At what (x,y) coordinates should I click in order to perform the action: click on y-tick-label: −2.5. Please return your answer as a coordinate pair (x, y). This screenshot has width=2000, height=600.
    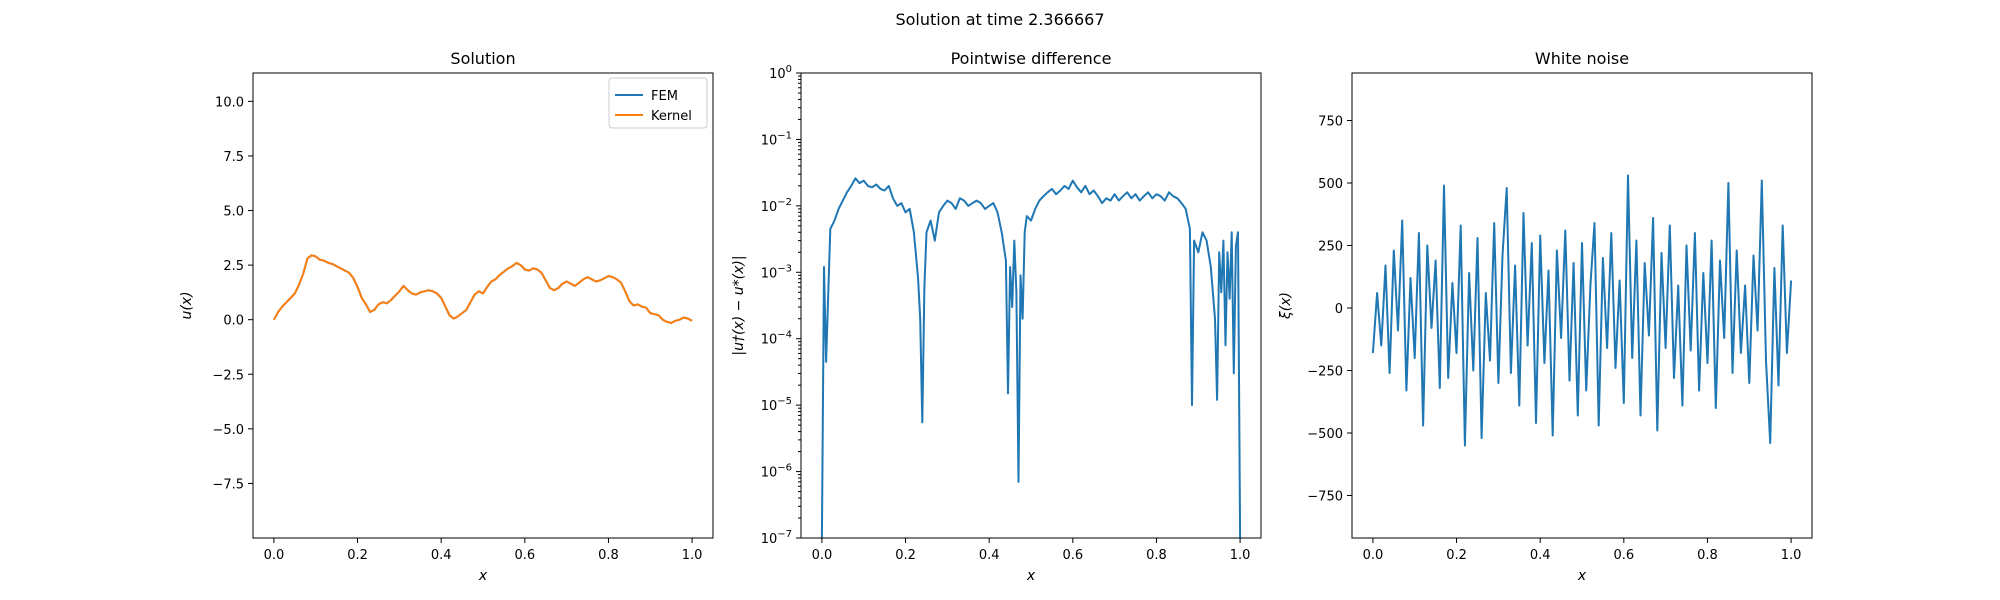
    Looking at the image, I should click on (228, 375).